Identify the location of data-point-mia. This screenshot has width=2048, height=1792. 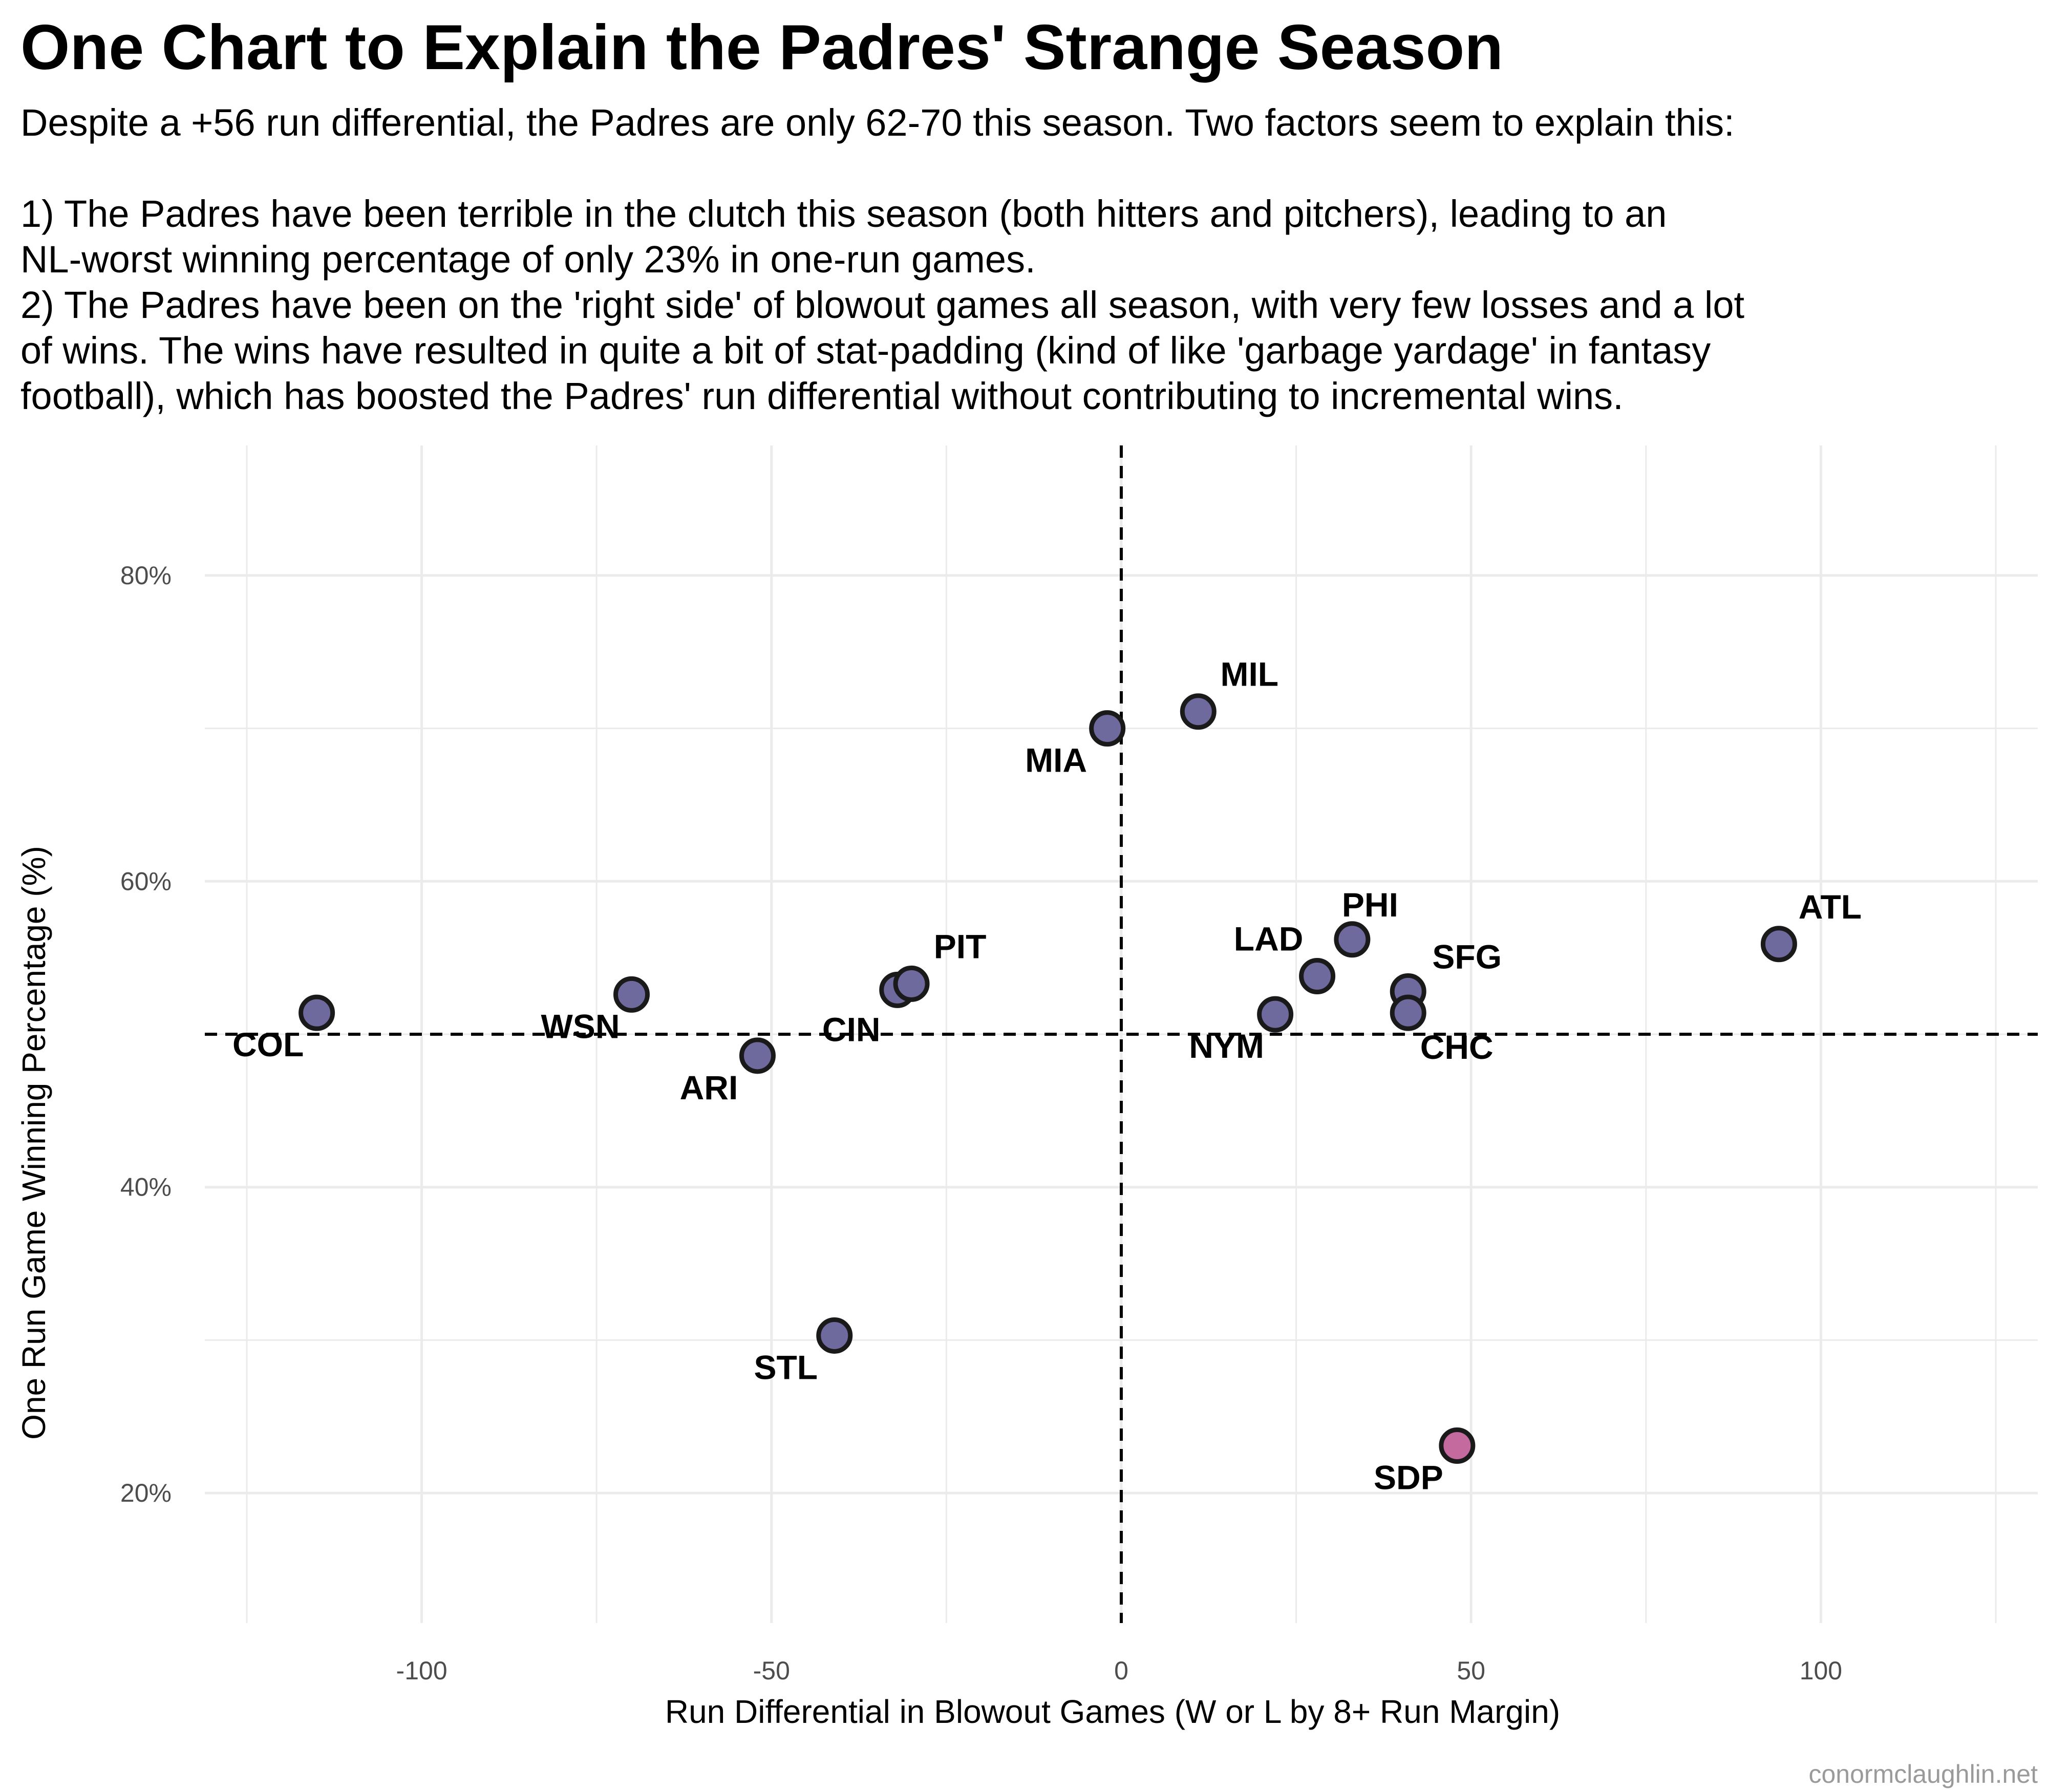
(1107, 728).